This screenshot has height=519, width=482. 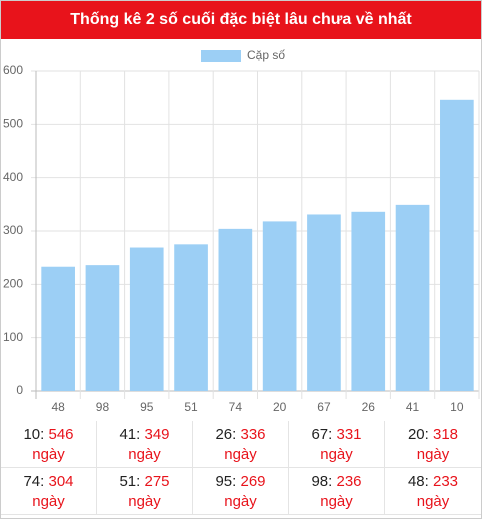 I want to click on cell-line: 98 236, so click(x=336, y=482).